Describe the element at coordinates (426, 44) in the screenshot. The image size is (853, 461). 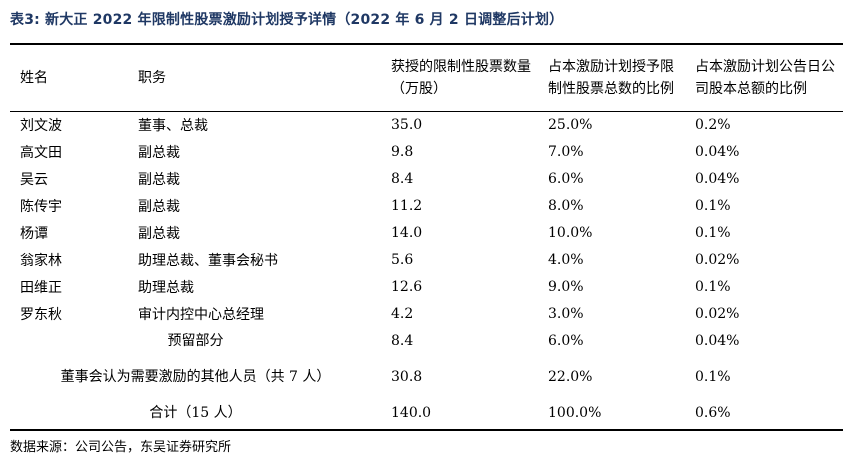
I see `top-rule` at that location.